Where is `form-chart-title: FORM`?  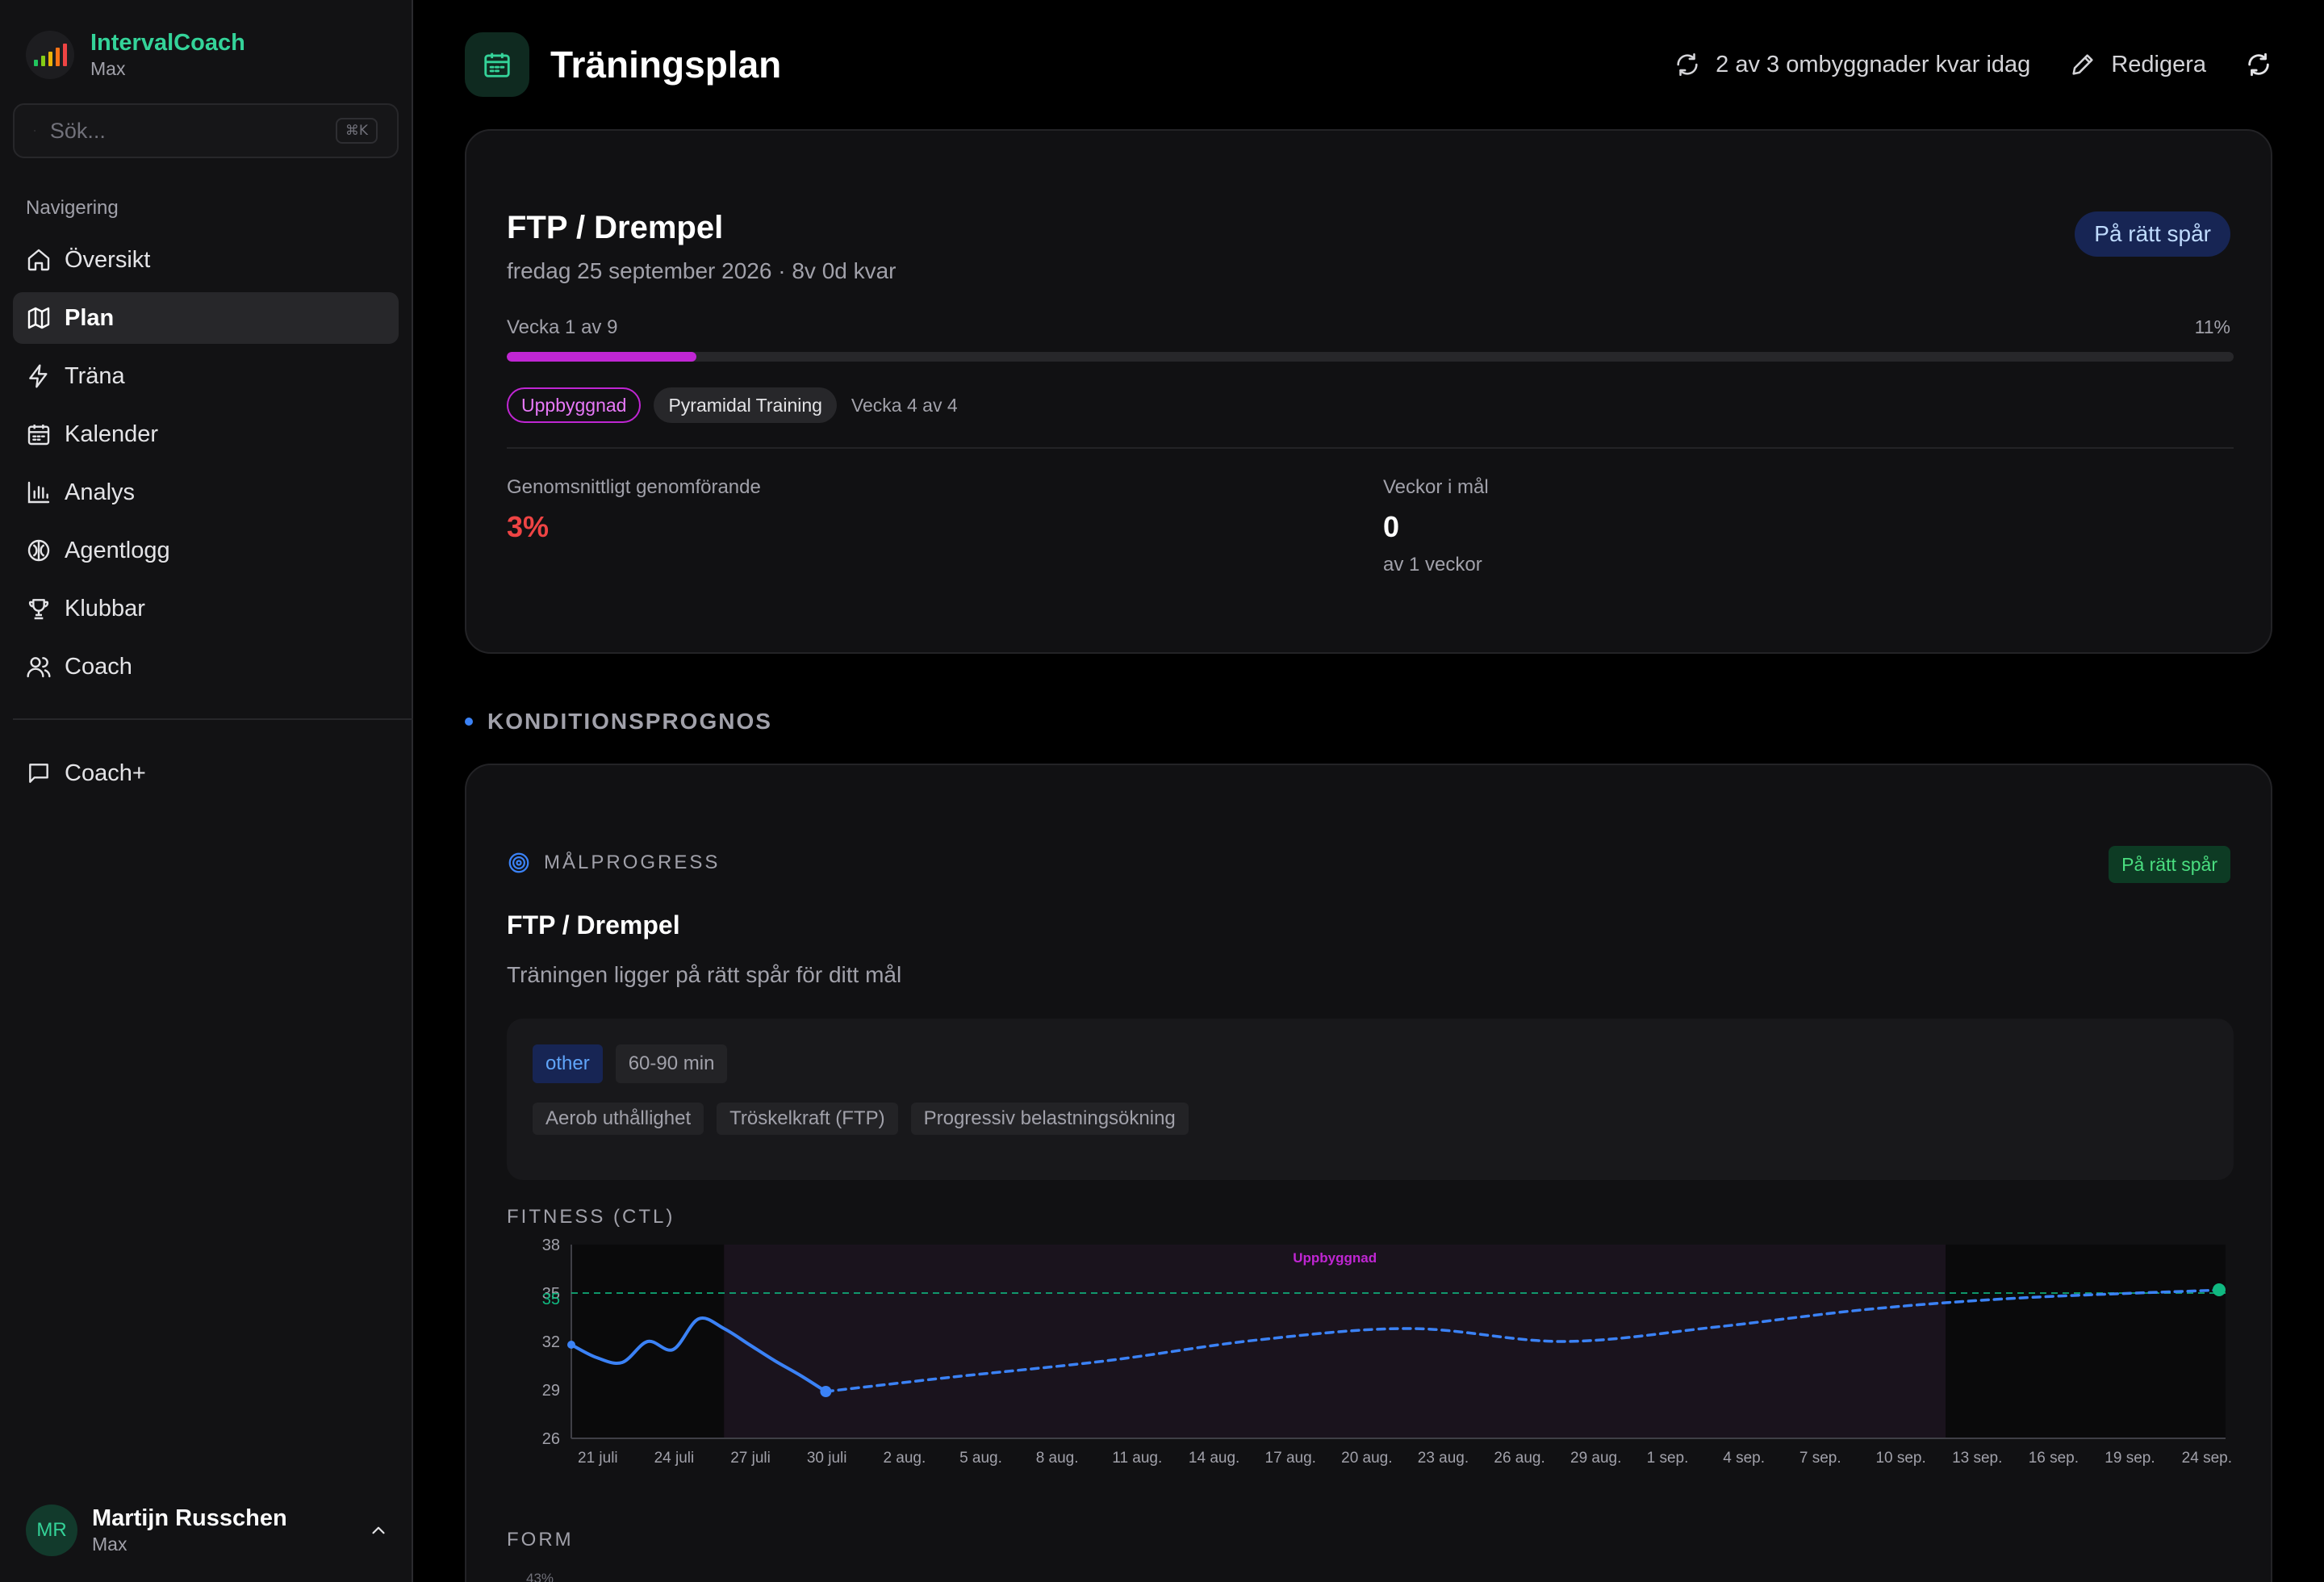 form-chart-title: FORM is located at coordinates (540, 1540).